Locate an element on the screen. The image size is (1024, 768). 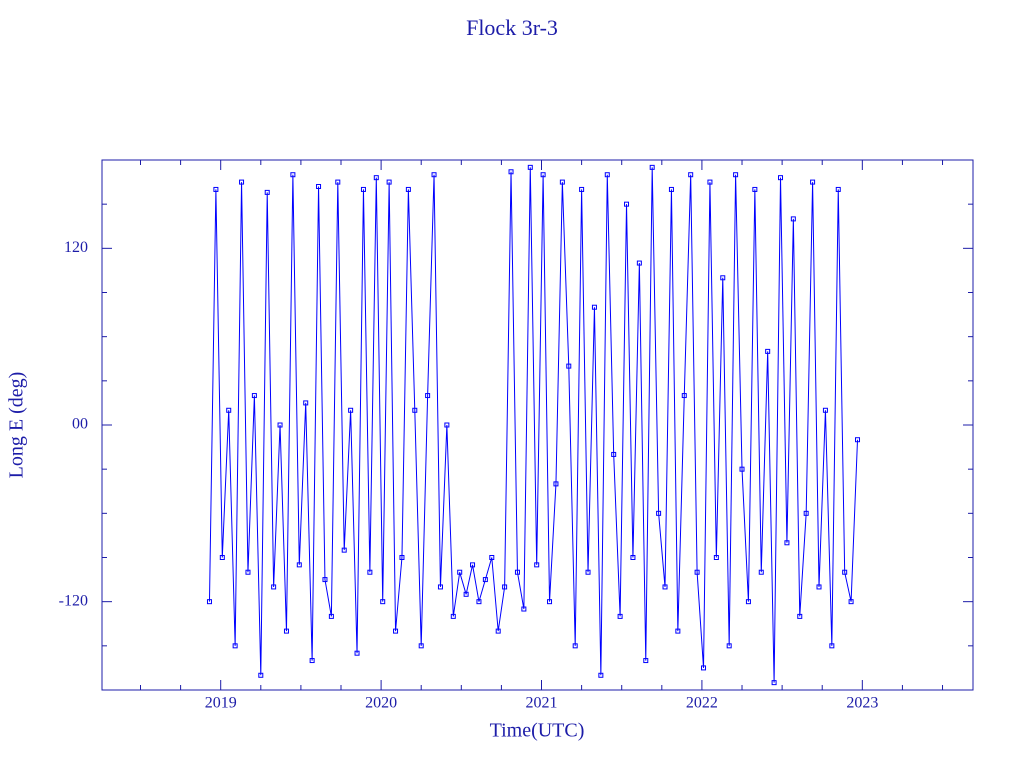
x-axis-label: Time(UTC) is located at coordinates (537, 731).